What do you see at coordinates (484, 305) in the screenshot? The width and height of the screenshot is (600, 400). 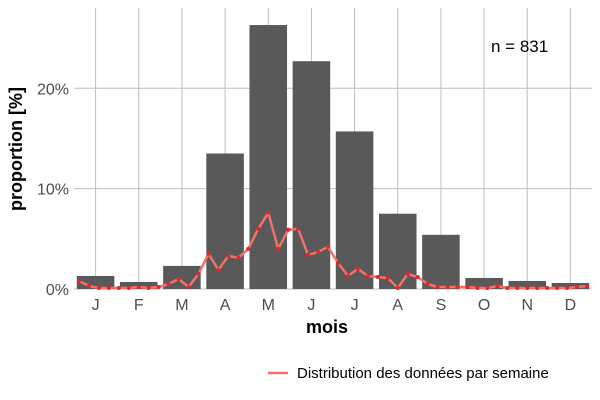 I see `x-tick-label: O` at bounding box center [484, 305].